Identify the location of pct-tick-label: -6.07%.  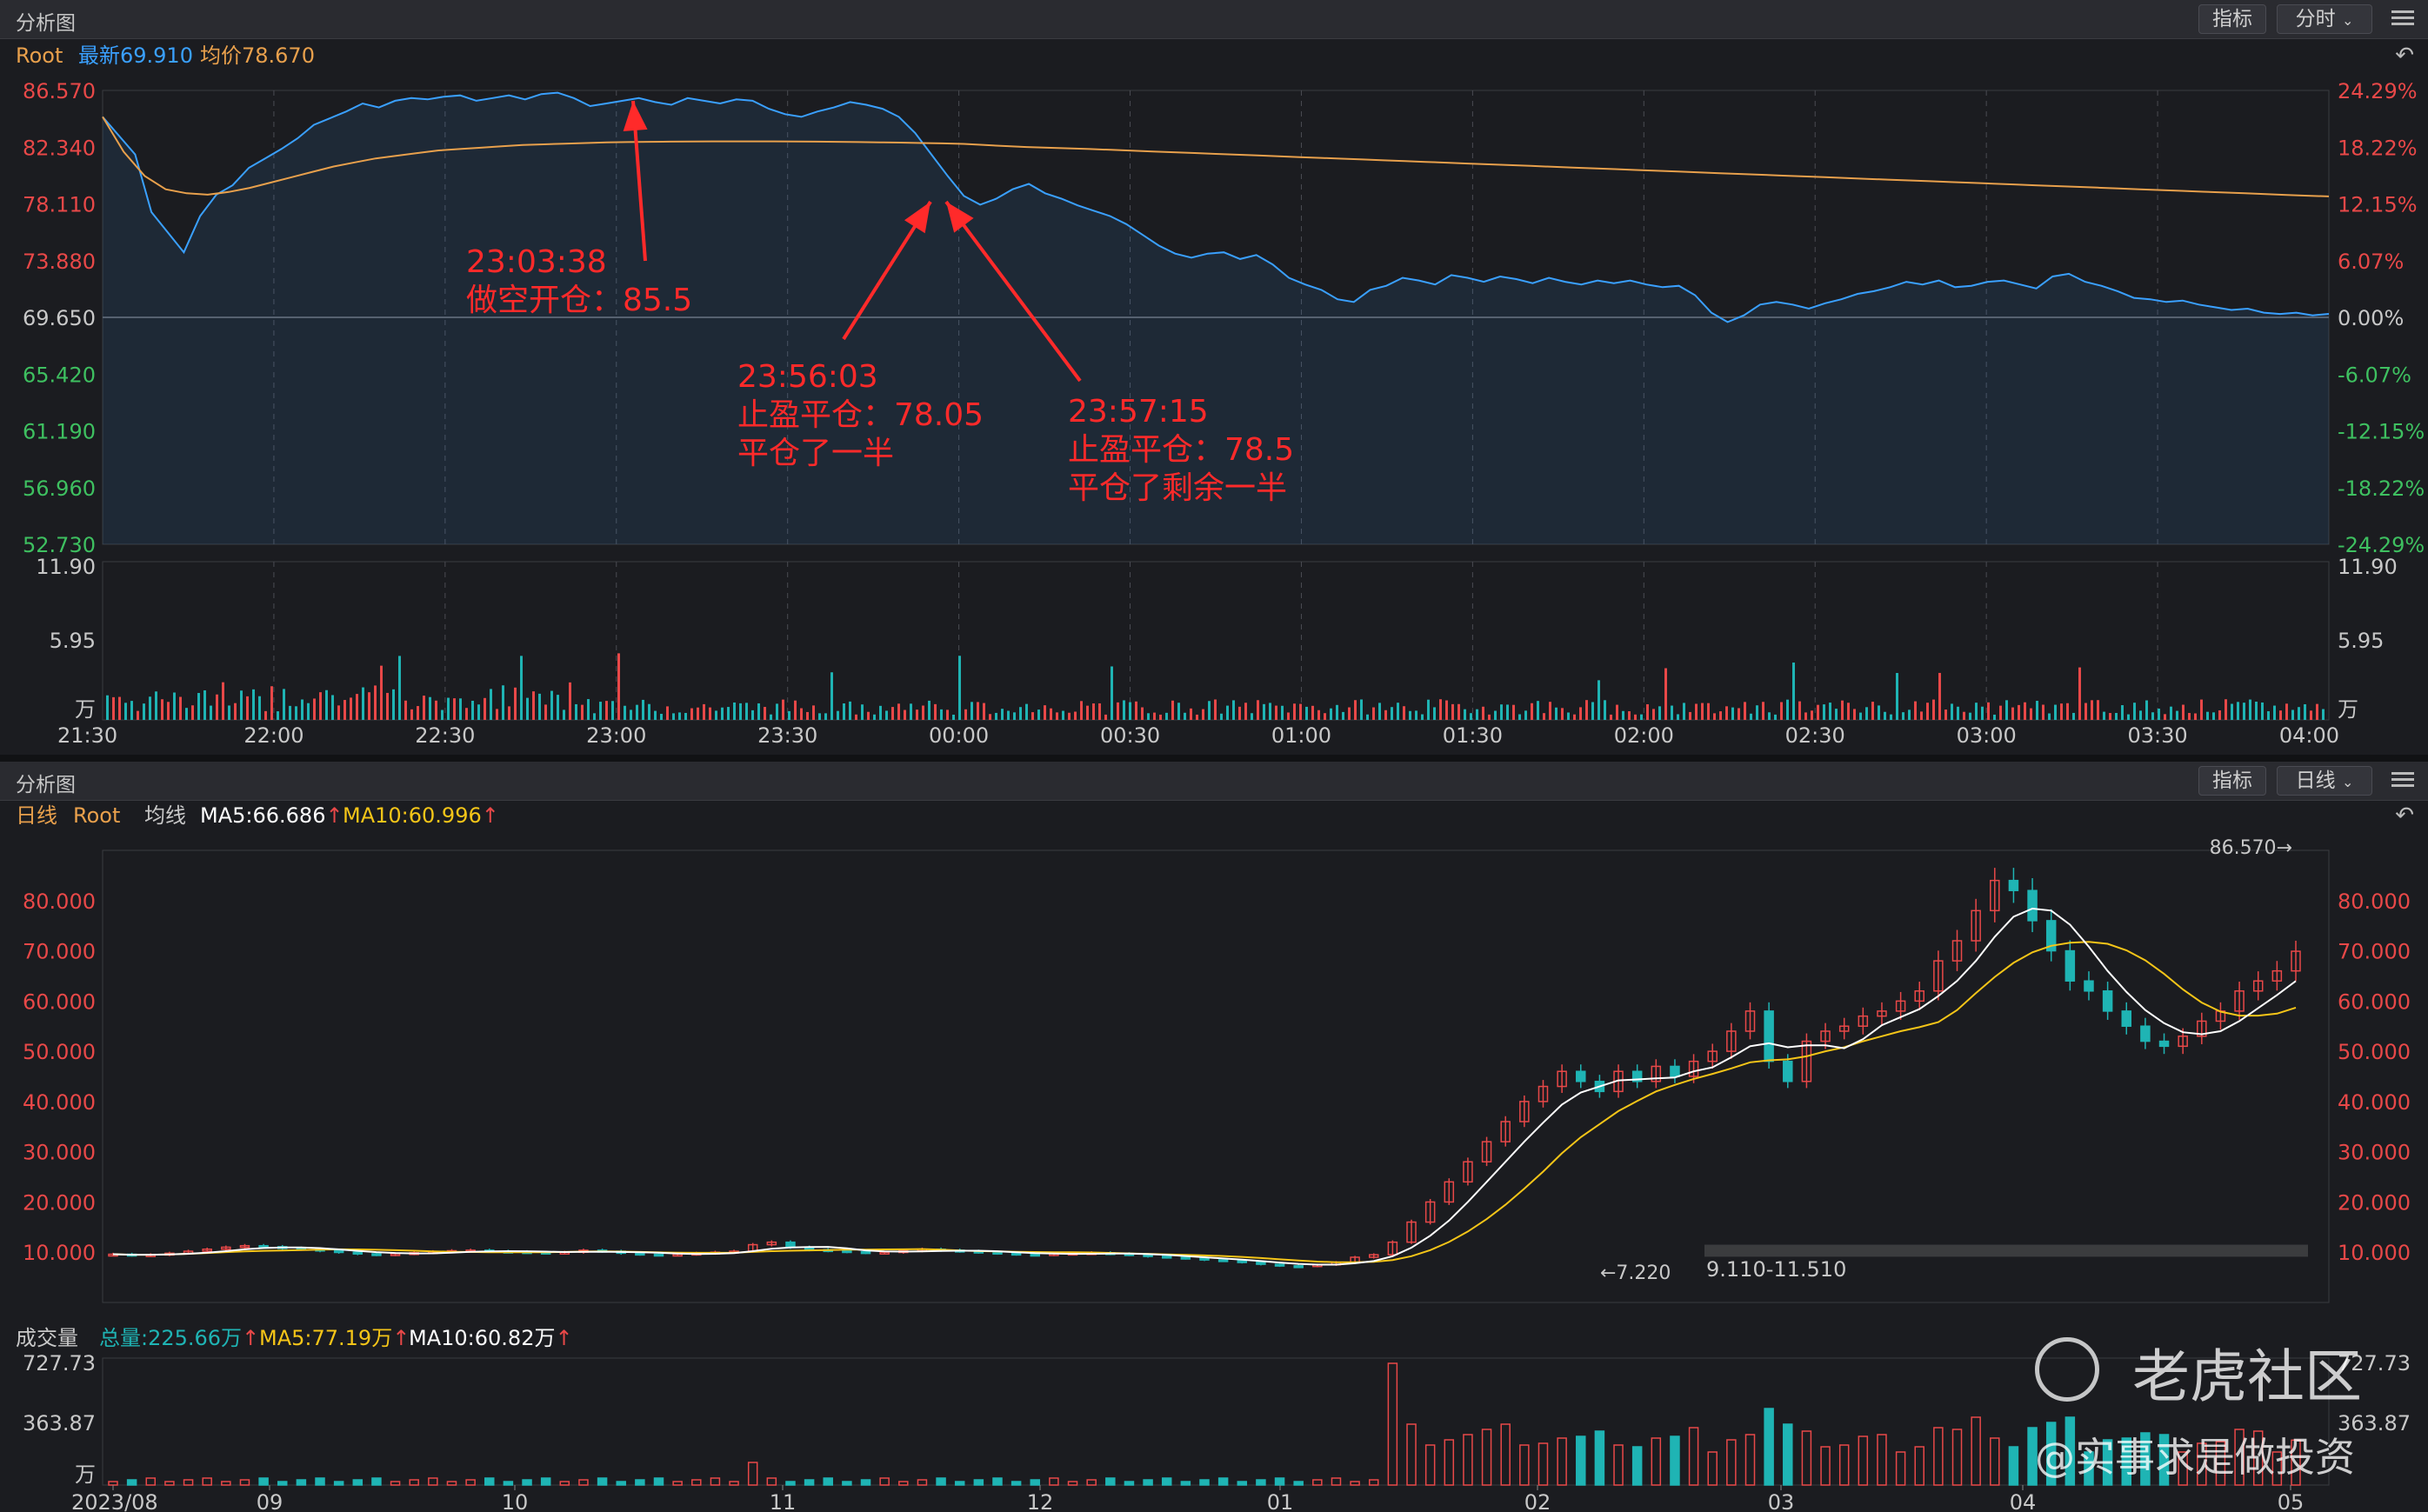
(2375, 375).